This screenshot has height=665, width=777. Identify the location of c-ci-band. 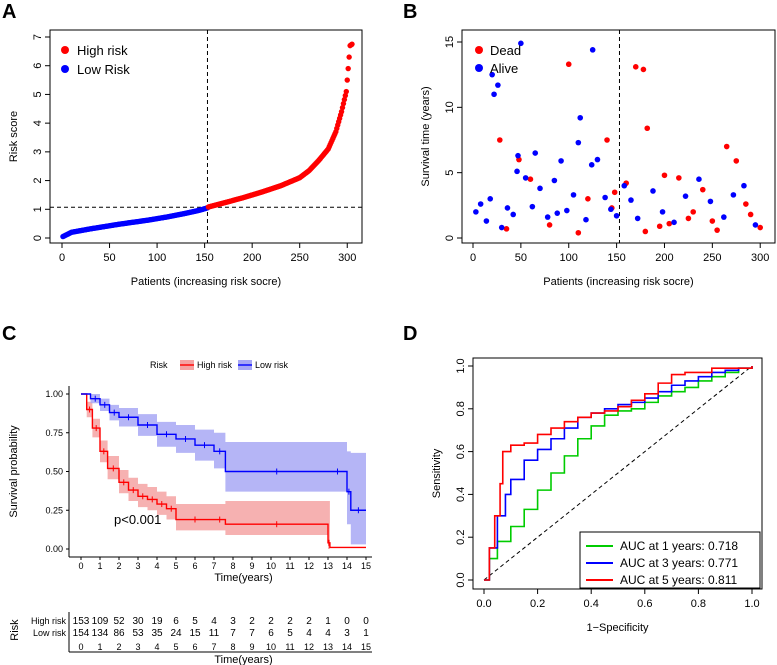
(205, 471).